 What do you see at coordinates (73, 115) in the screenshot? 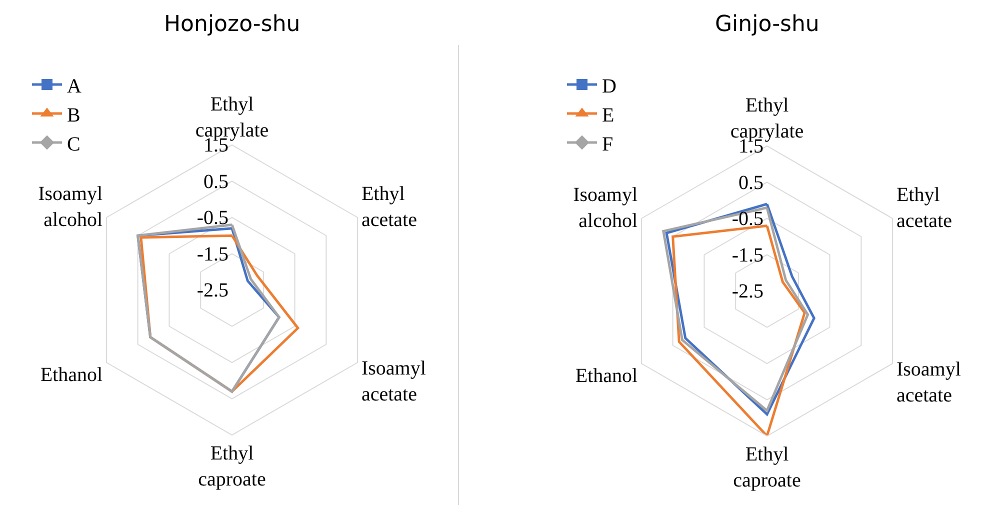
I see `legend-label: B` at bounding box center [73, 115].